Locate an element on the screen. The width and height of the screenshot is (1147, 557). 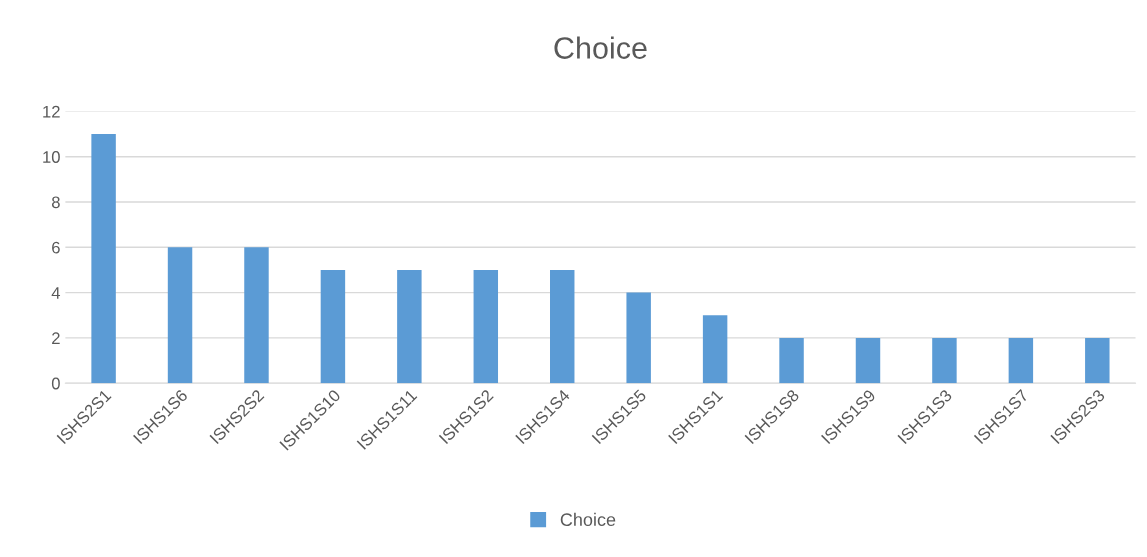
y-tick-label: 12 is located at coordinates (51, 111).